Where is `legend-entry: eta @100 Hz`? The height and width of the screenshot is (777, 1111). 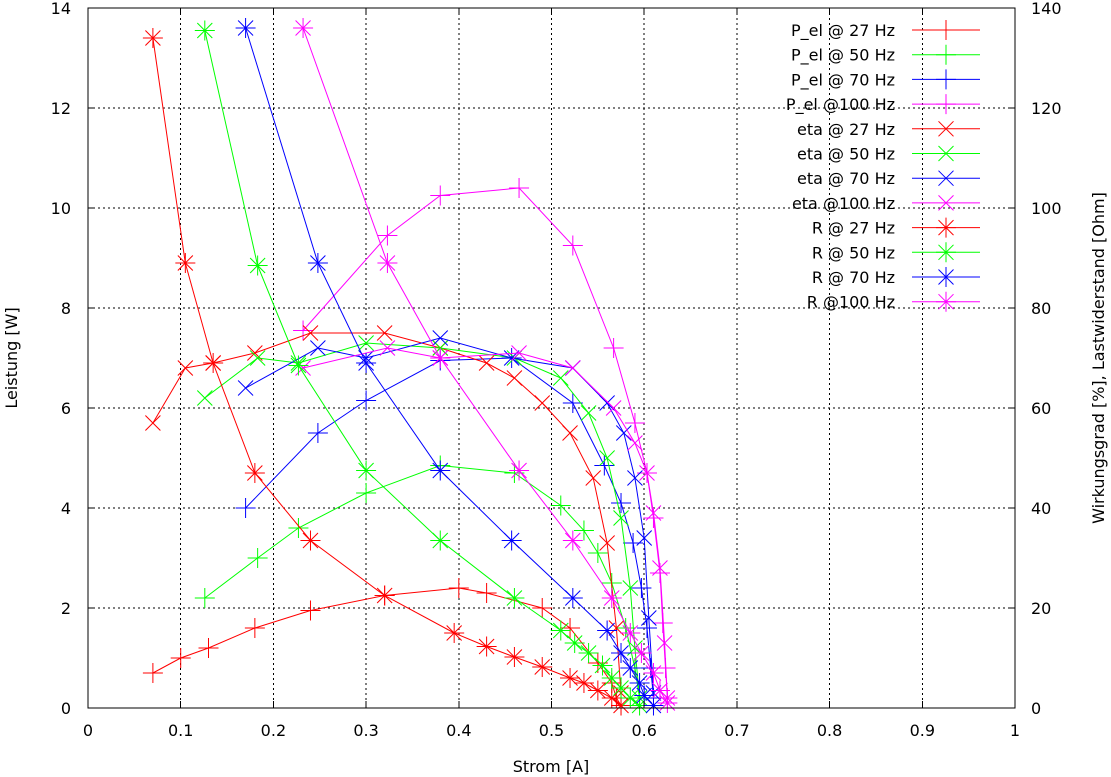
legend-entry: eta @100 Hz is located at coordinates (886, 203).